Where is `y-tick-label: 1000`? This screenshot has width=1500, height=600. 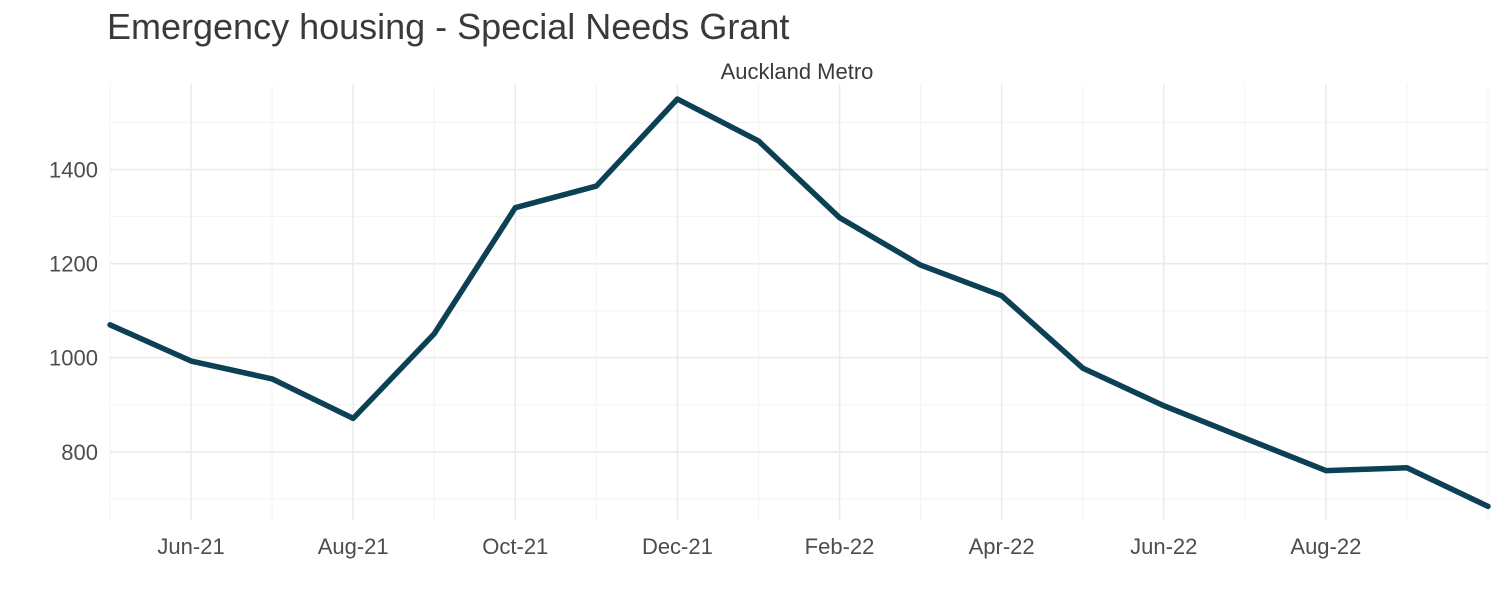
y-tick-label: 1000 is located at coordinates (73, 358).